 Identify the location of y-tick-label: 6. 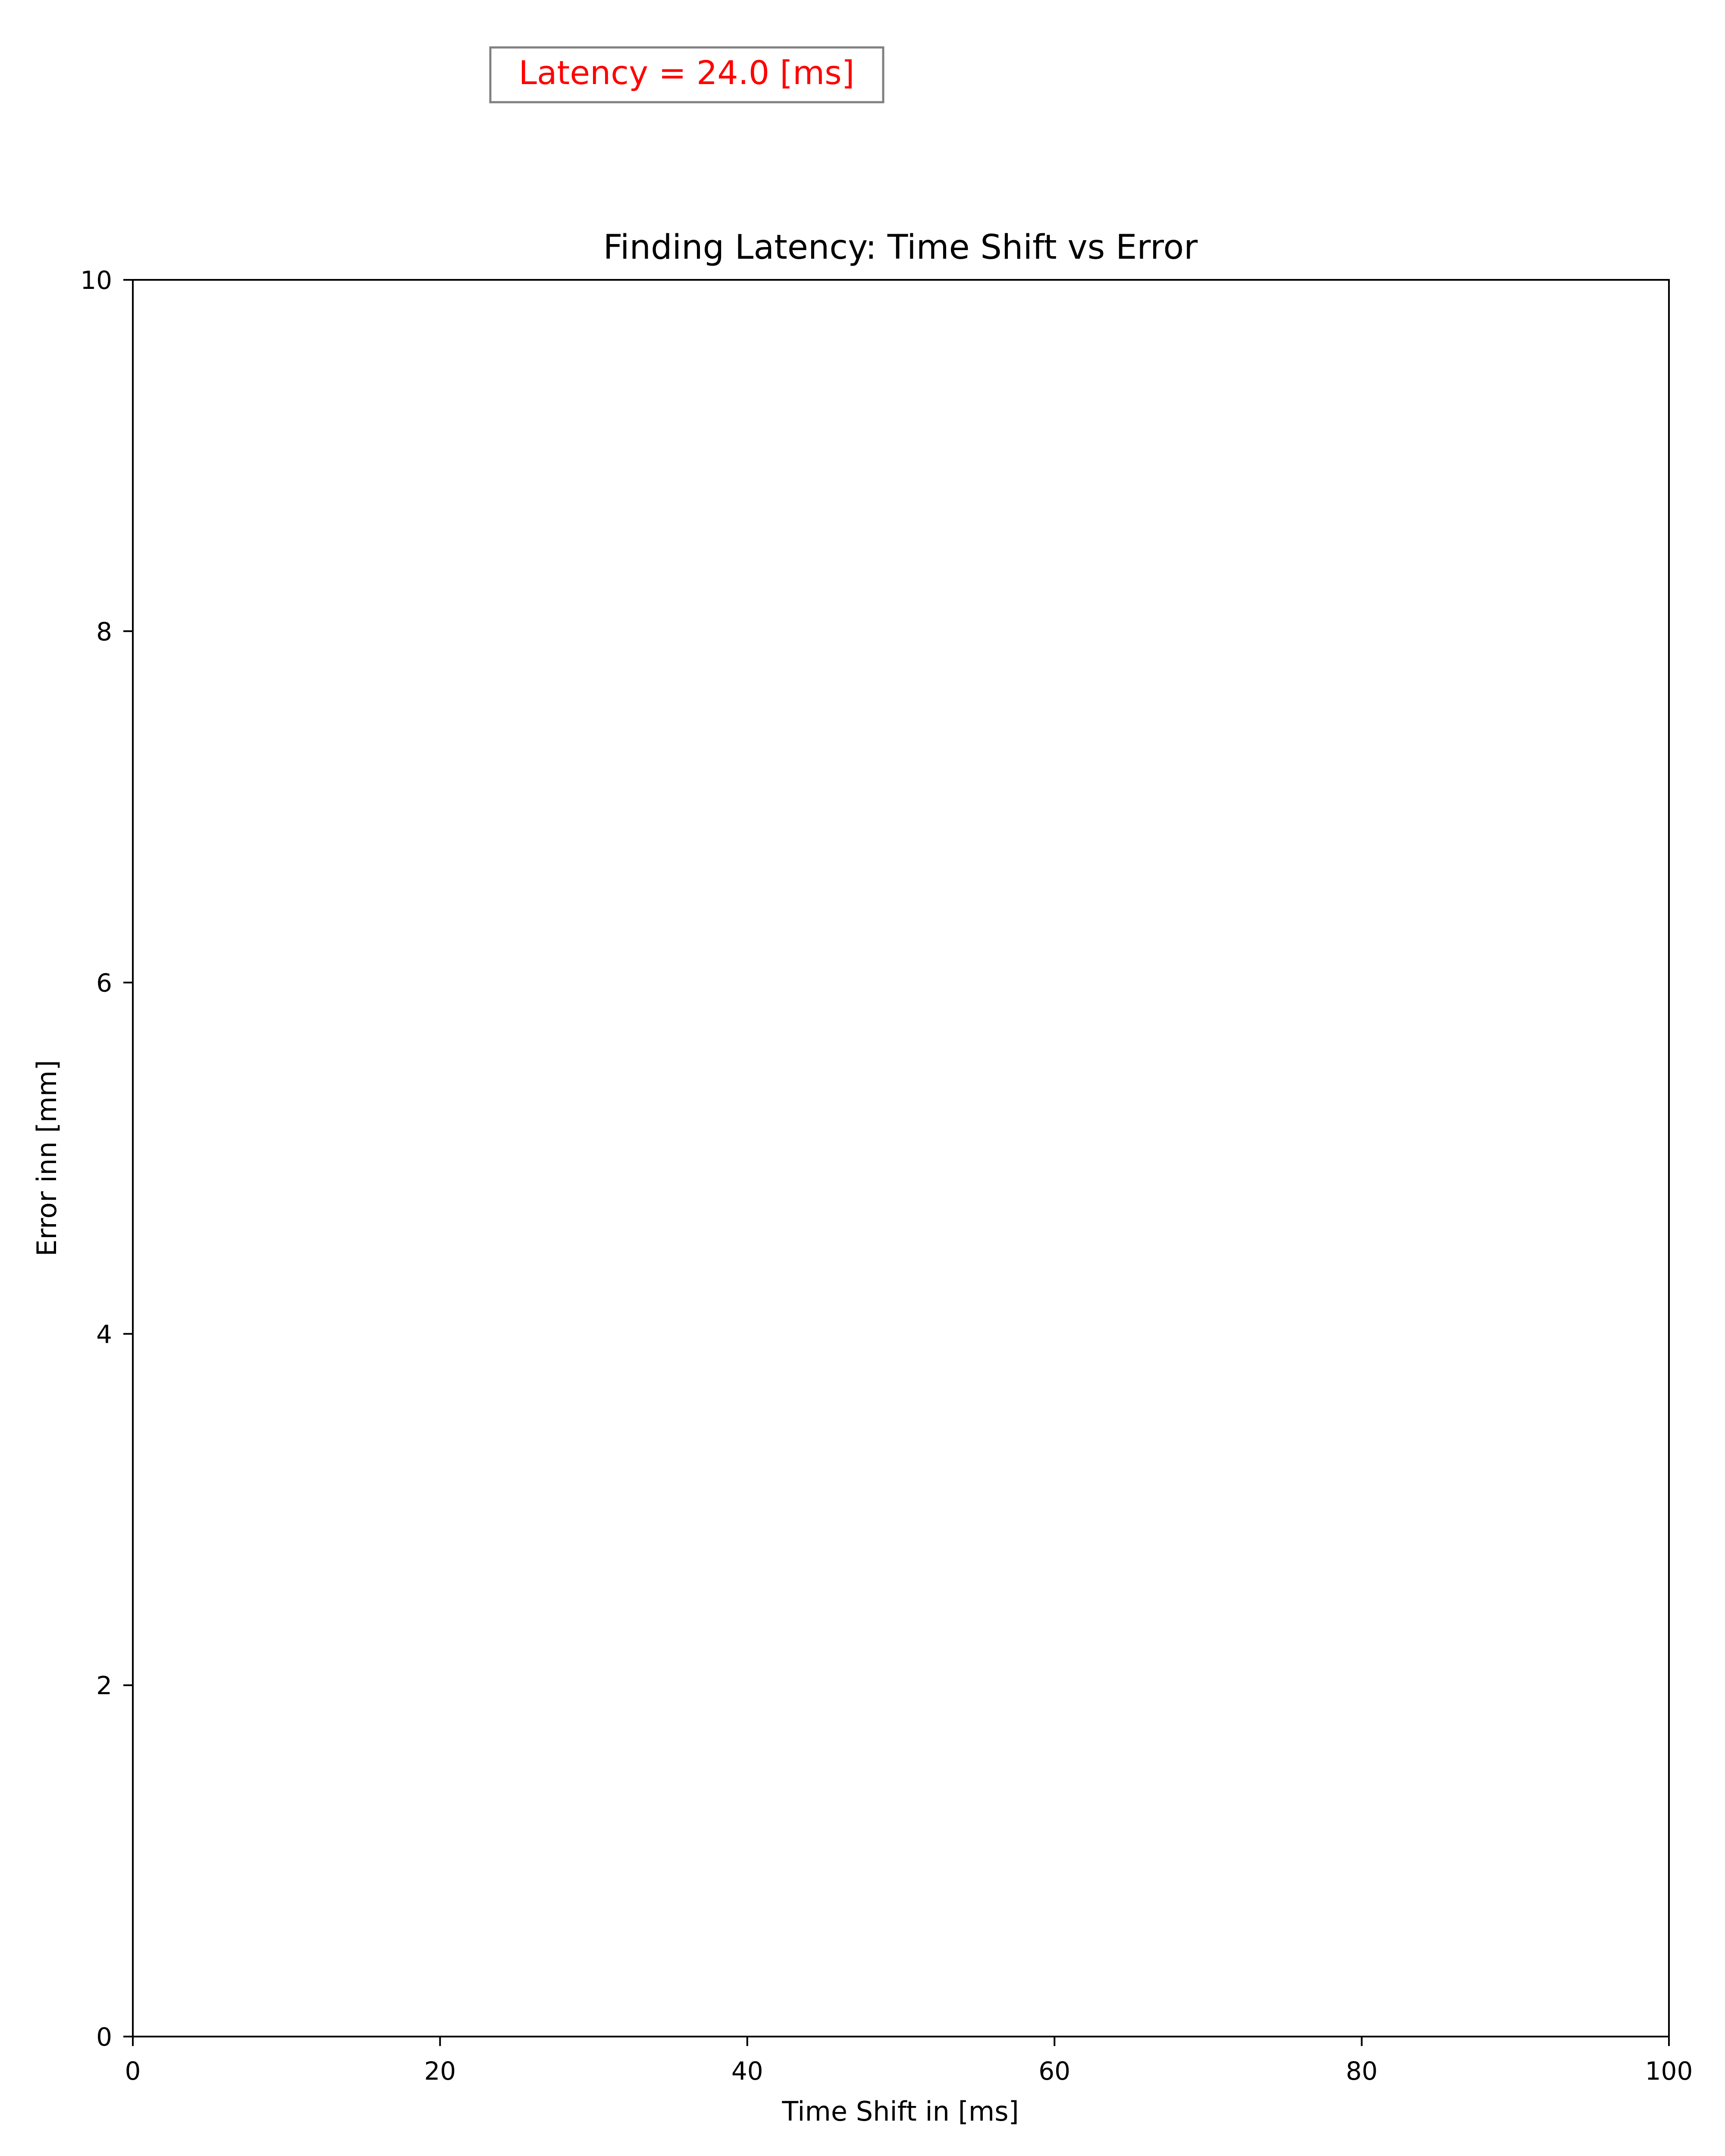
(104, 983).